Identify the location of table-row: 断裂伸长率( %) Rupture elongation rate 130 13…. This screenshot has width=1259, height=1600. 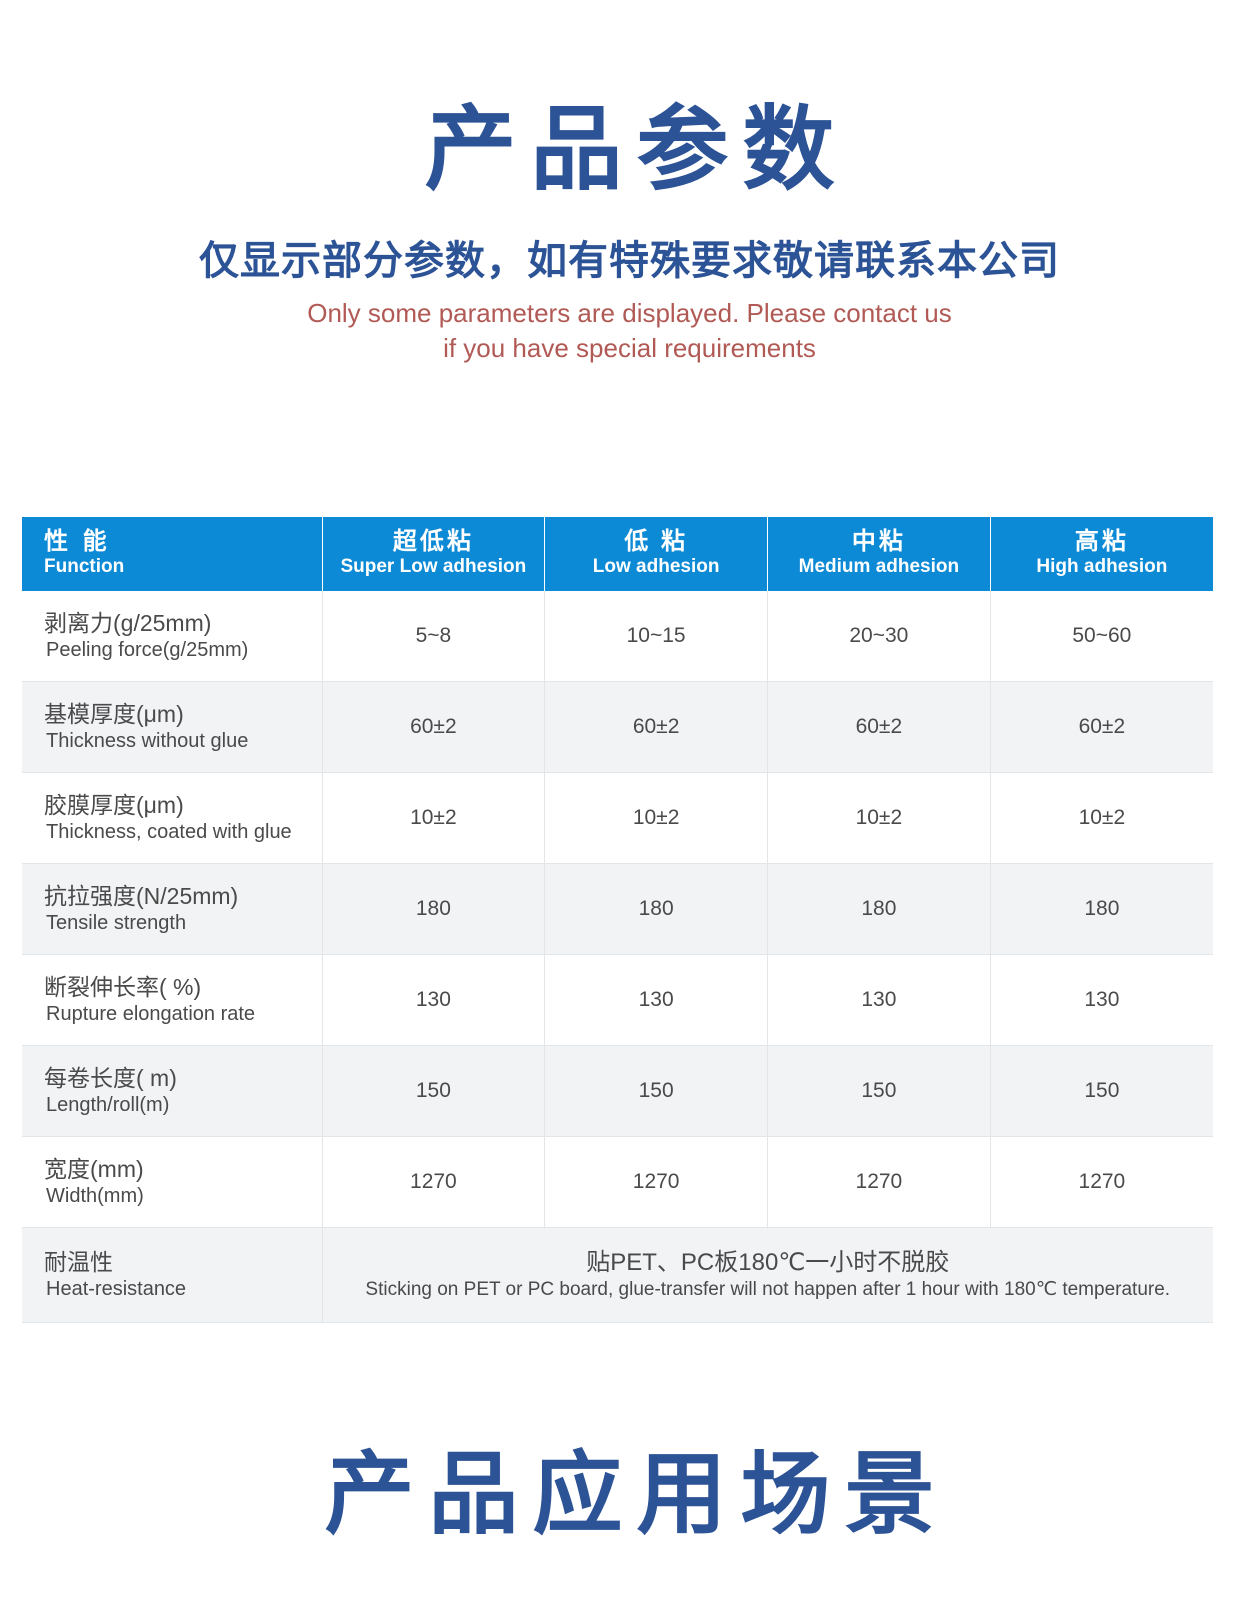
(617, 1000).